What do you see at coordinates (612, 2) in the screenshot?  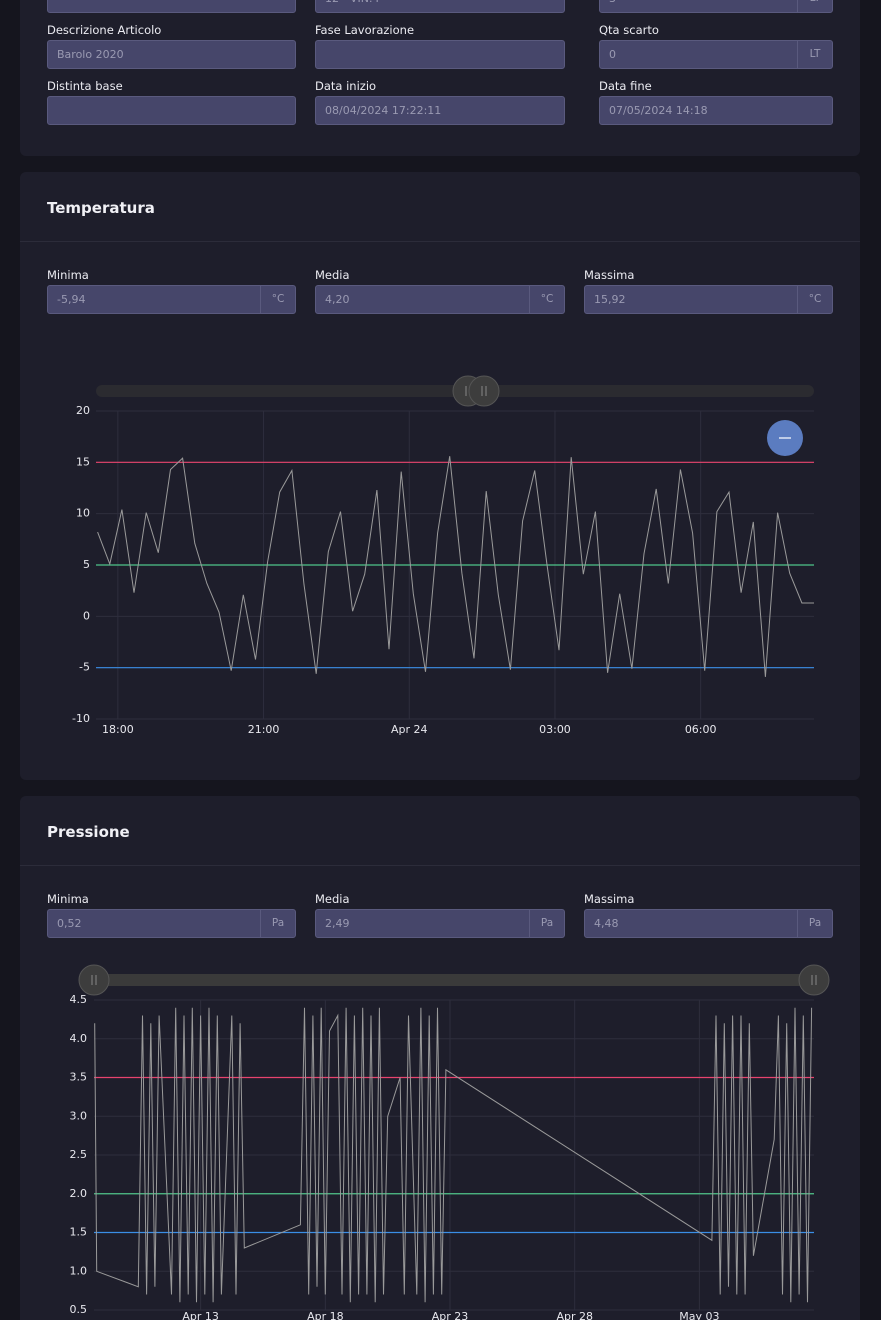 I see `input-value: 3` at bounding box center [612, 2].